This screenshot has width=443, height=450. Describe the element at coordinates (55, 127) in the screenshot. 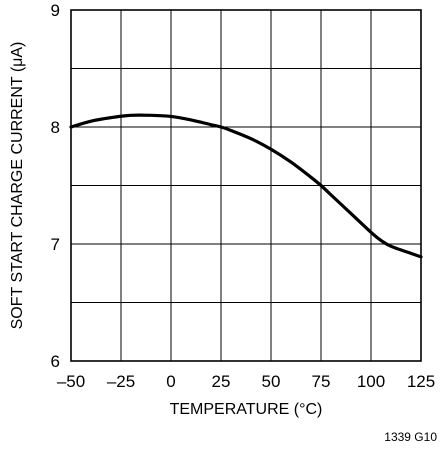

I see `y-tick-label: 8` at that location.